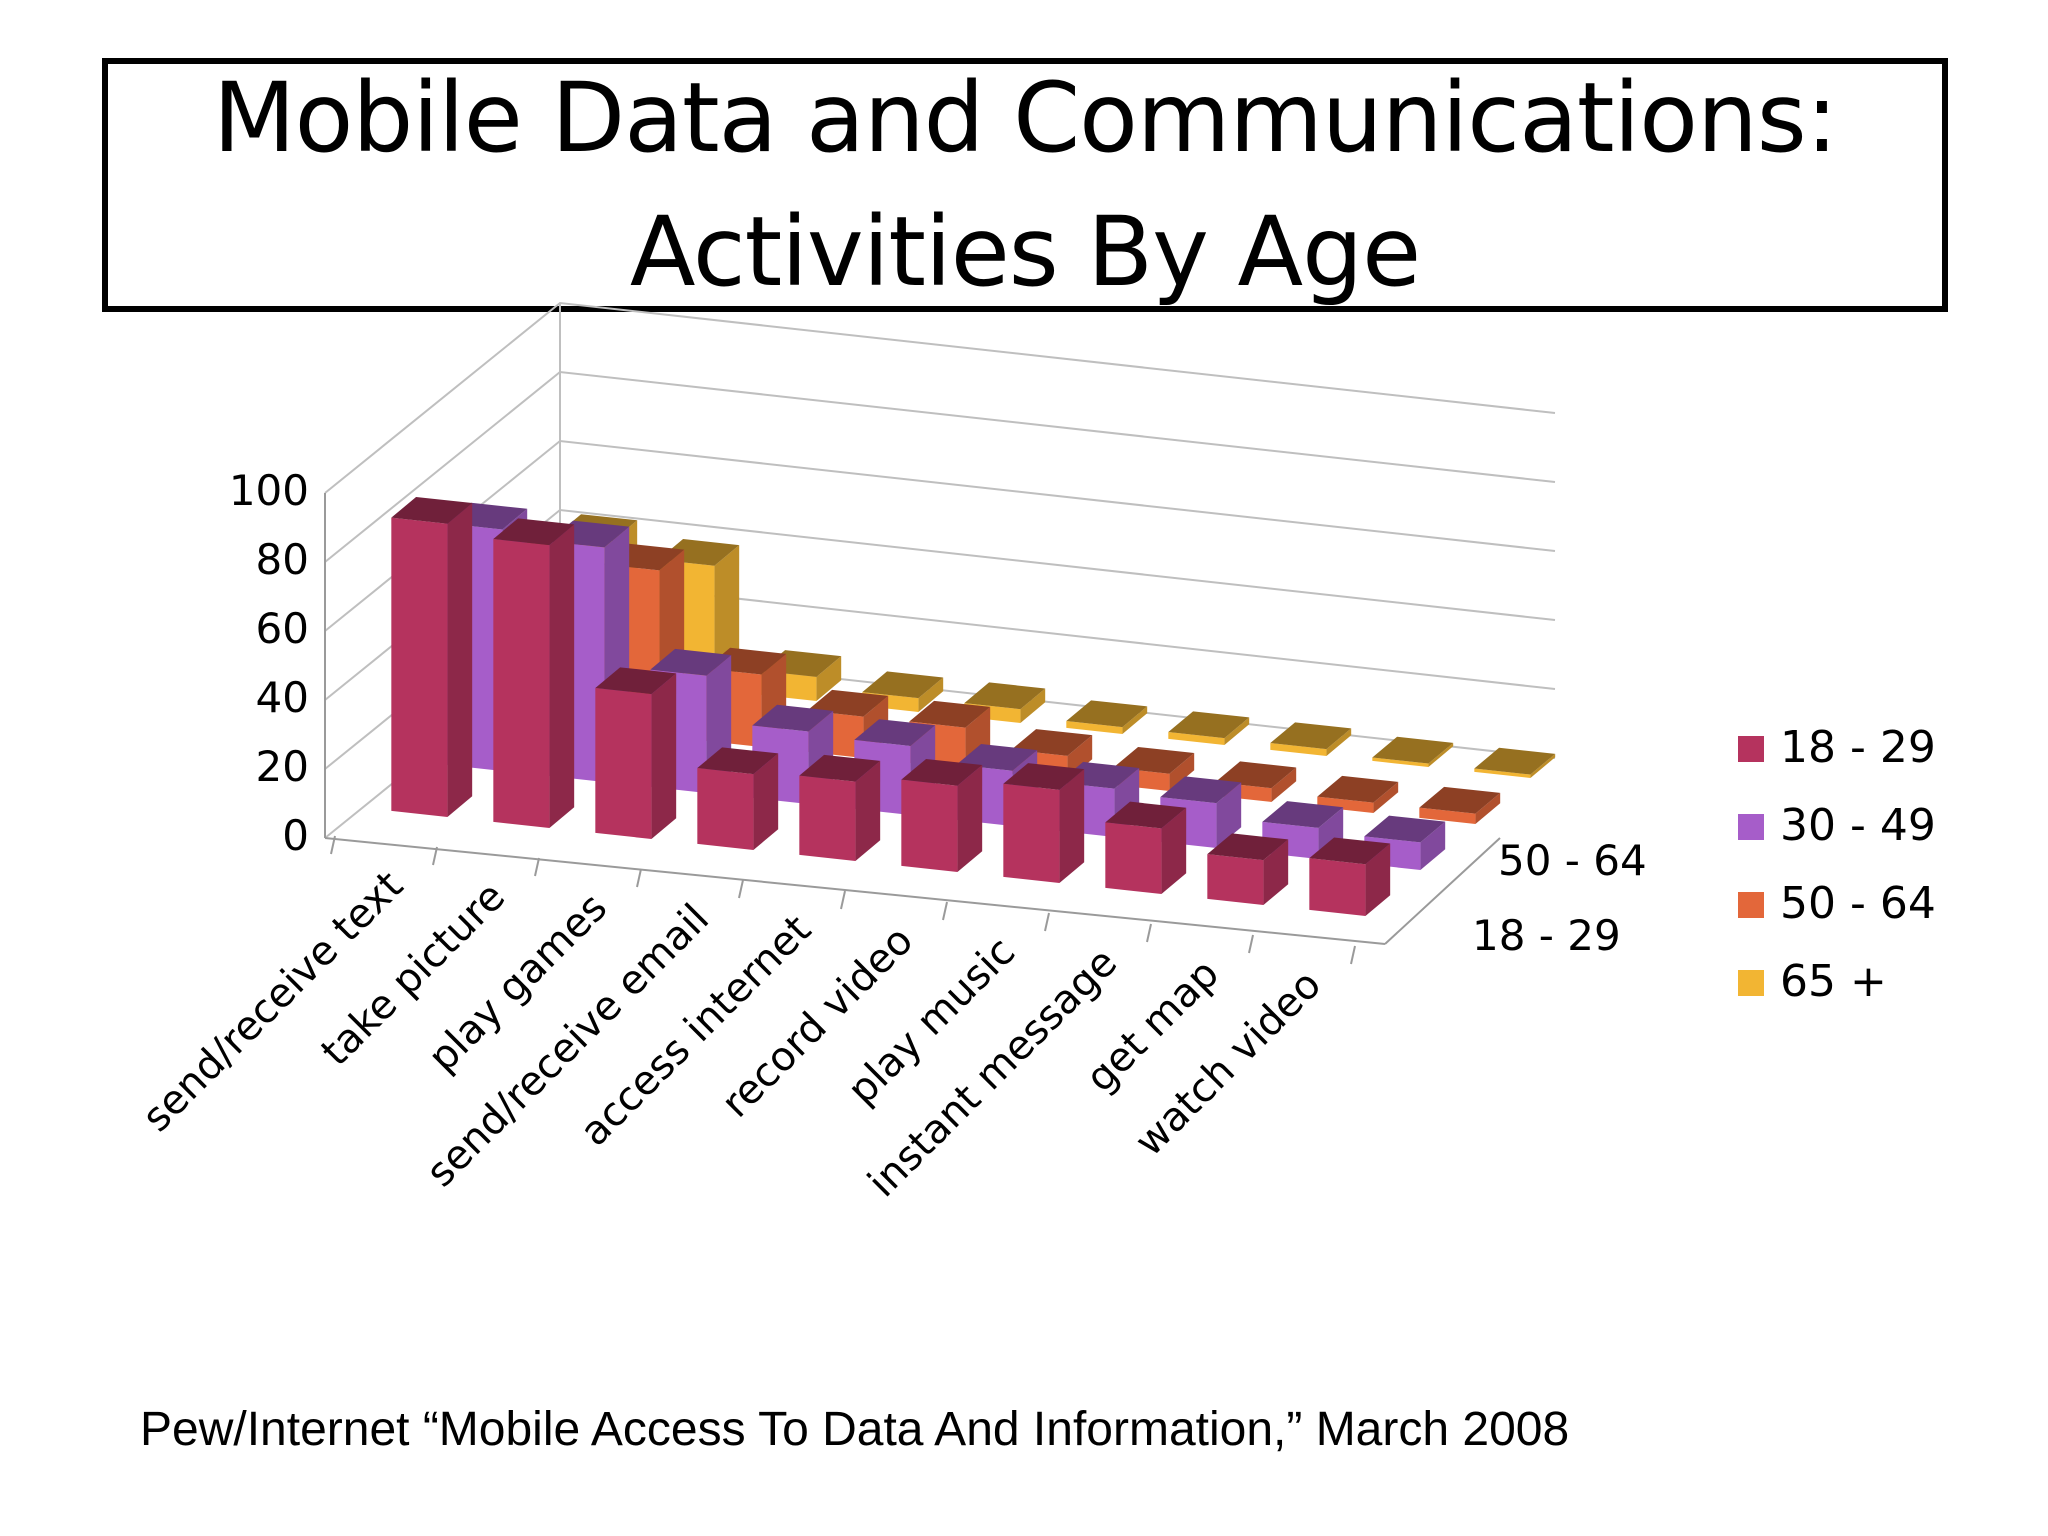  I want to click on y-tick-labels: 0 20 40 60 80 100, so click(269, 663).